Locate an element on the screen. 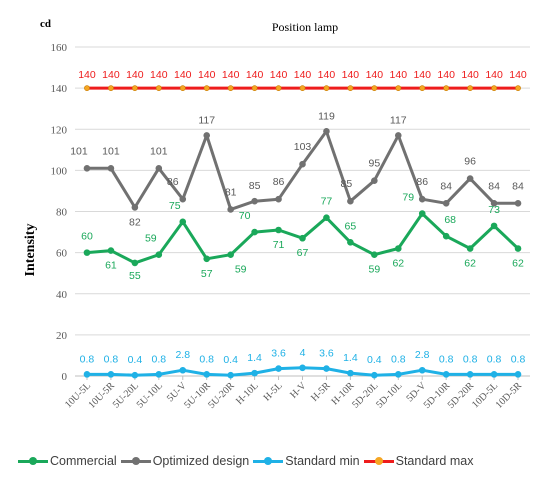 This screenshot has width=550, height=478. x-tick-label: 10D-5R is located at coordinates (509, 395).